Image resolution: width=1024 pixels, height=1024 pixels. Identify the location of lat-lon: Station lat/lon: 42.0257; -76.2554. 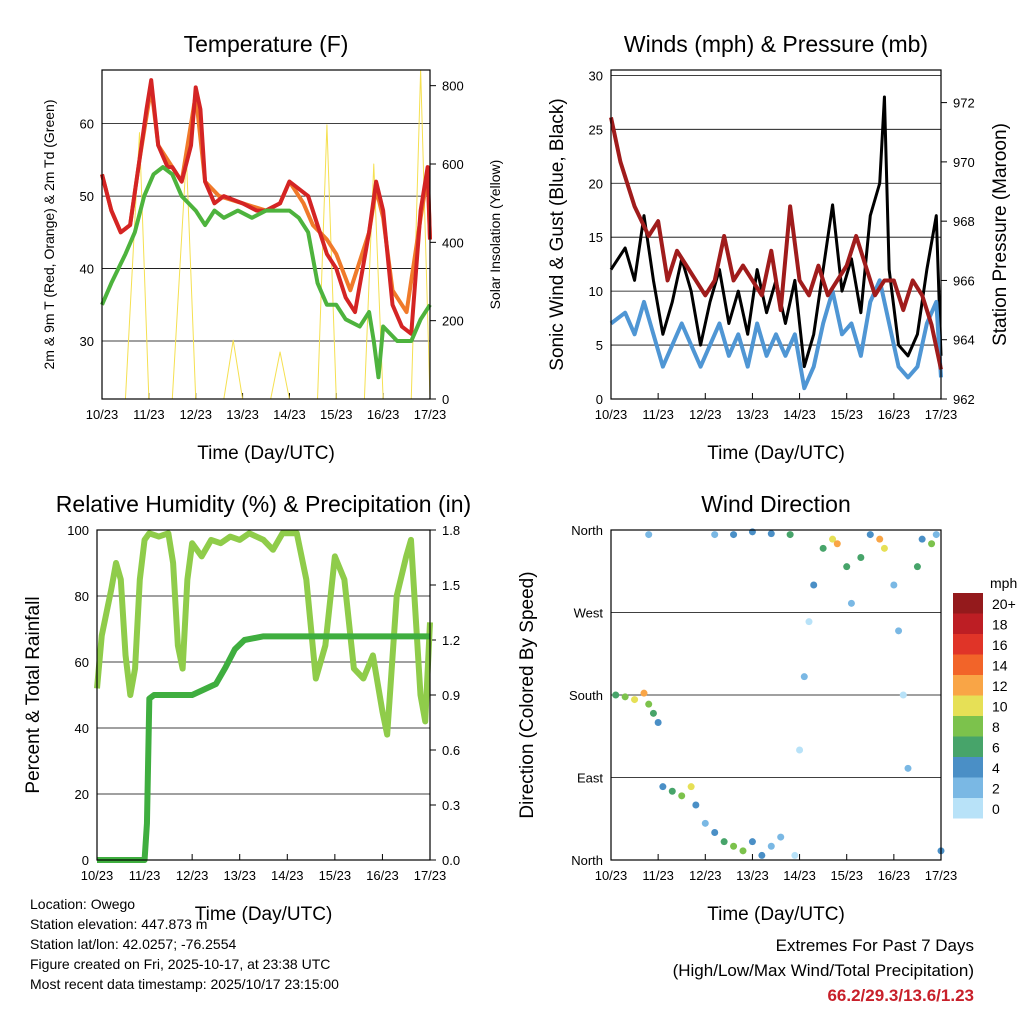
(133, 944).